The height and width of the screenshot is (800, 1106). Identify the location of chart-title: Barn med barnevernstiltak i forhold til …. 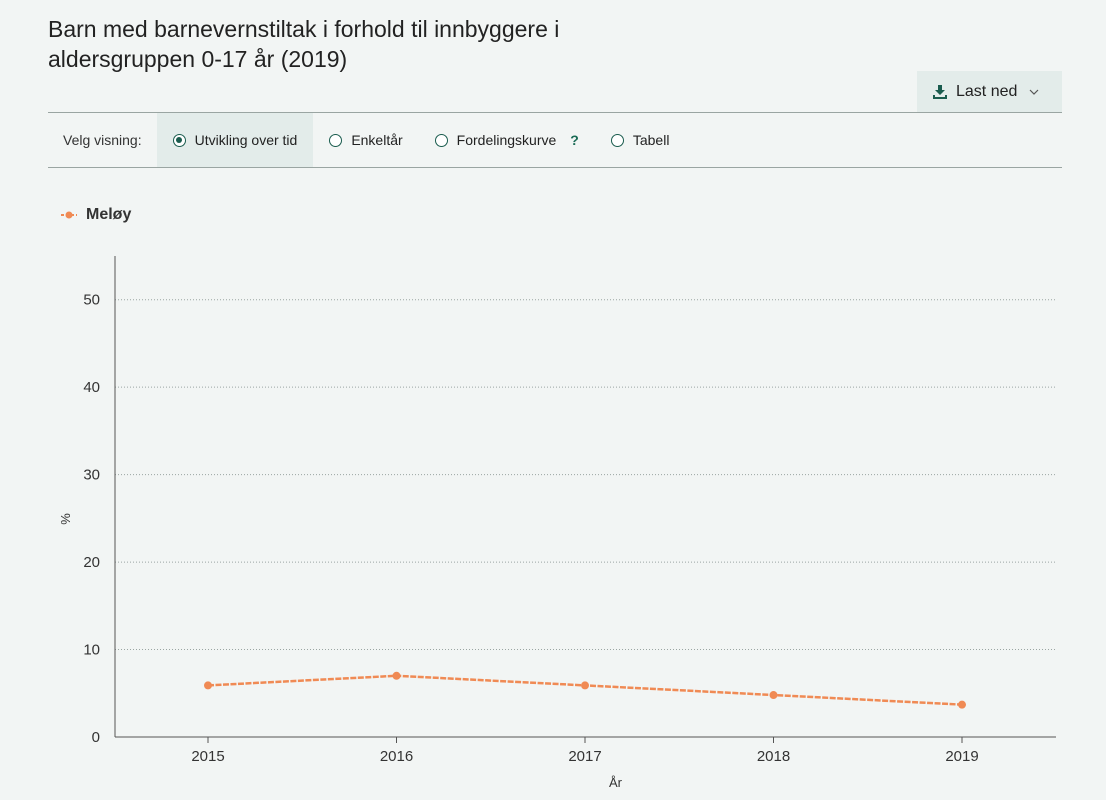
(304, 44).